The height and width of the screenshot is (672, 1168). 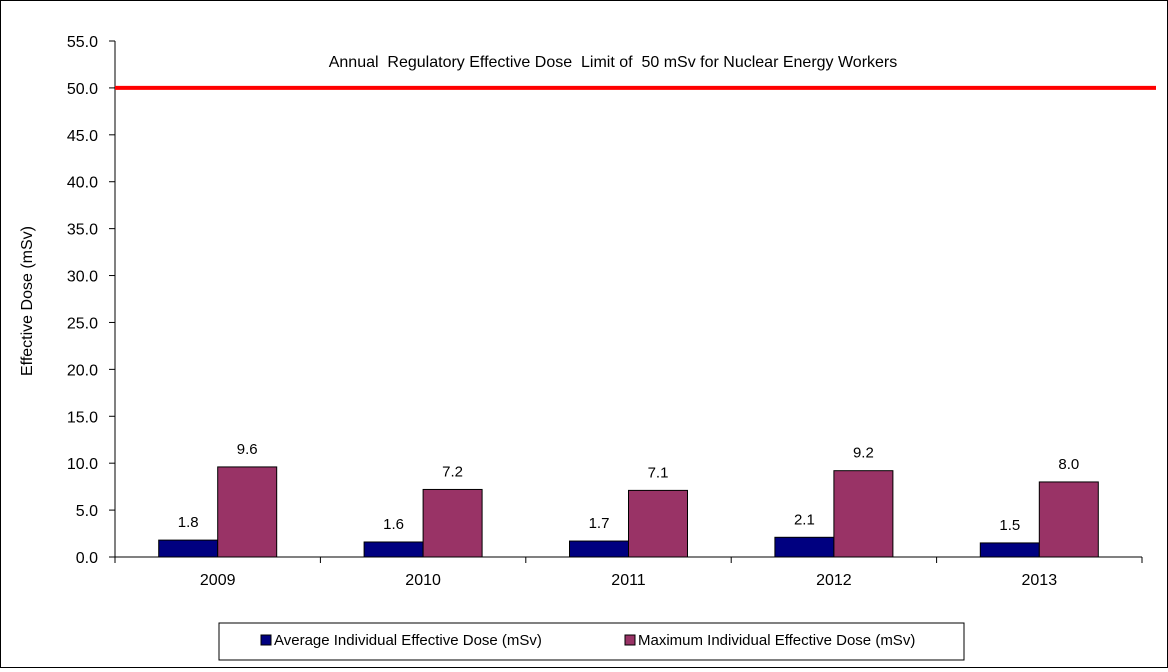 I want to click on data-label-average: 1.7, so click(x=599, y=523).